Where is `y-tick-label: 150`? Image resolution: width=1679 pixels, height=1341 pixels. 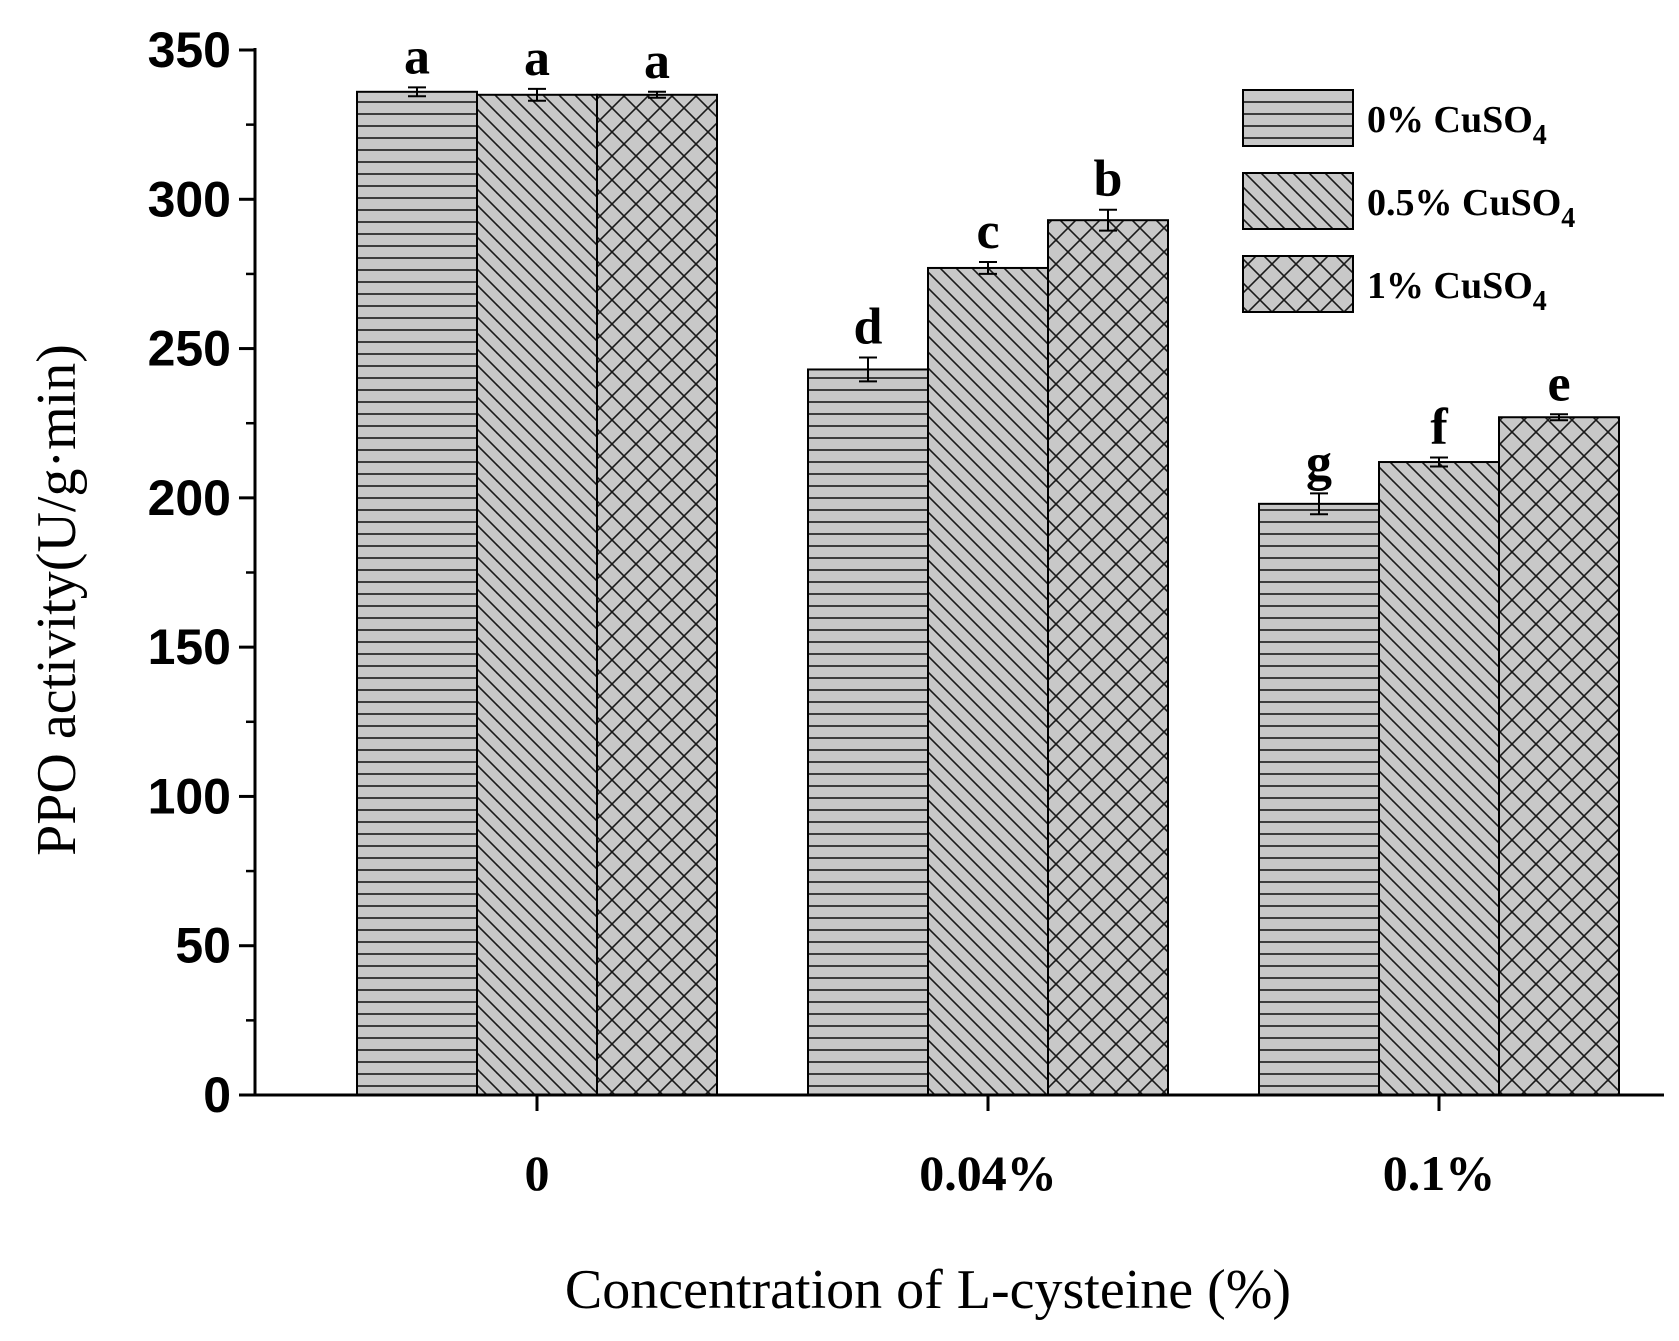 y-tick-label: 150 is located at coordinates (189, 647).